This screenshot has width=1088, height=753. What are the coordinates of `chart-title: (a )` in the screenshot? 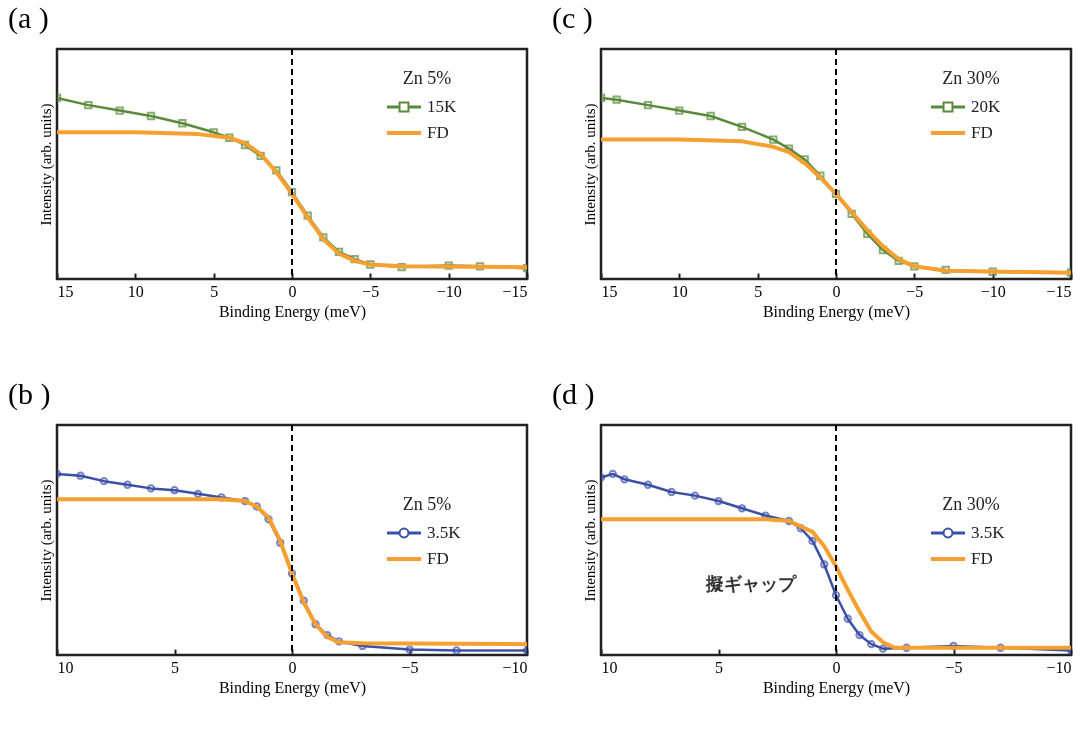 It's located at (28, 18).